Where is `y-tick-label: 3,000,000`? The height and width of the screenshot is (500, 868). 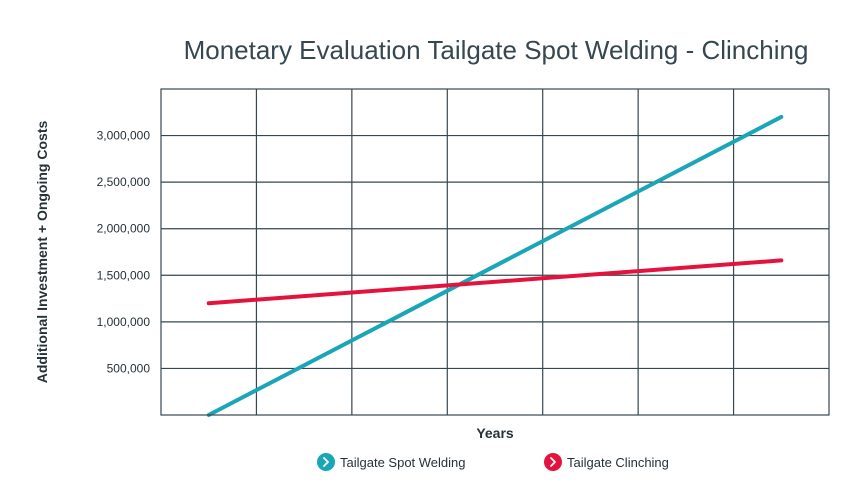
y-tick-label: 3,000,000 is located at coordinates (124, 136).